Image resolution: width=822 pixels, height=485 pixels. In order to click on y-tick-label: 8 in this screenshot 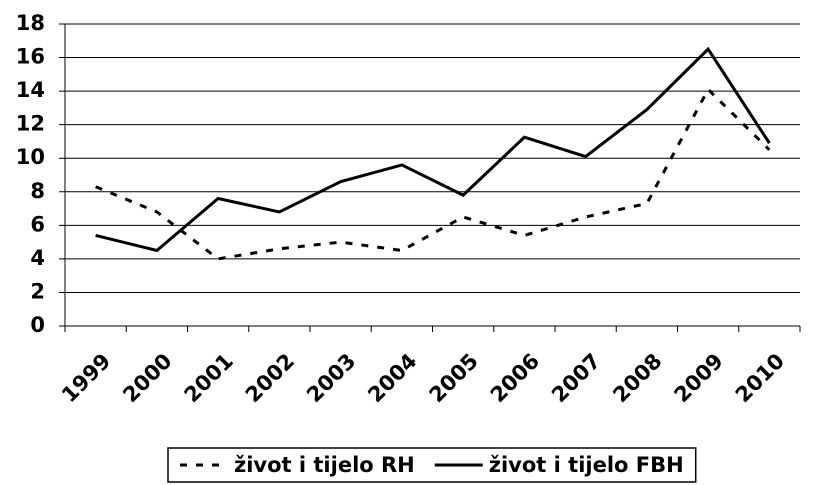, I will do `click(37, 191)`.